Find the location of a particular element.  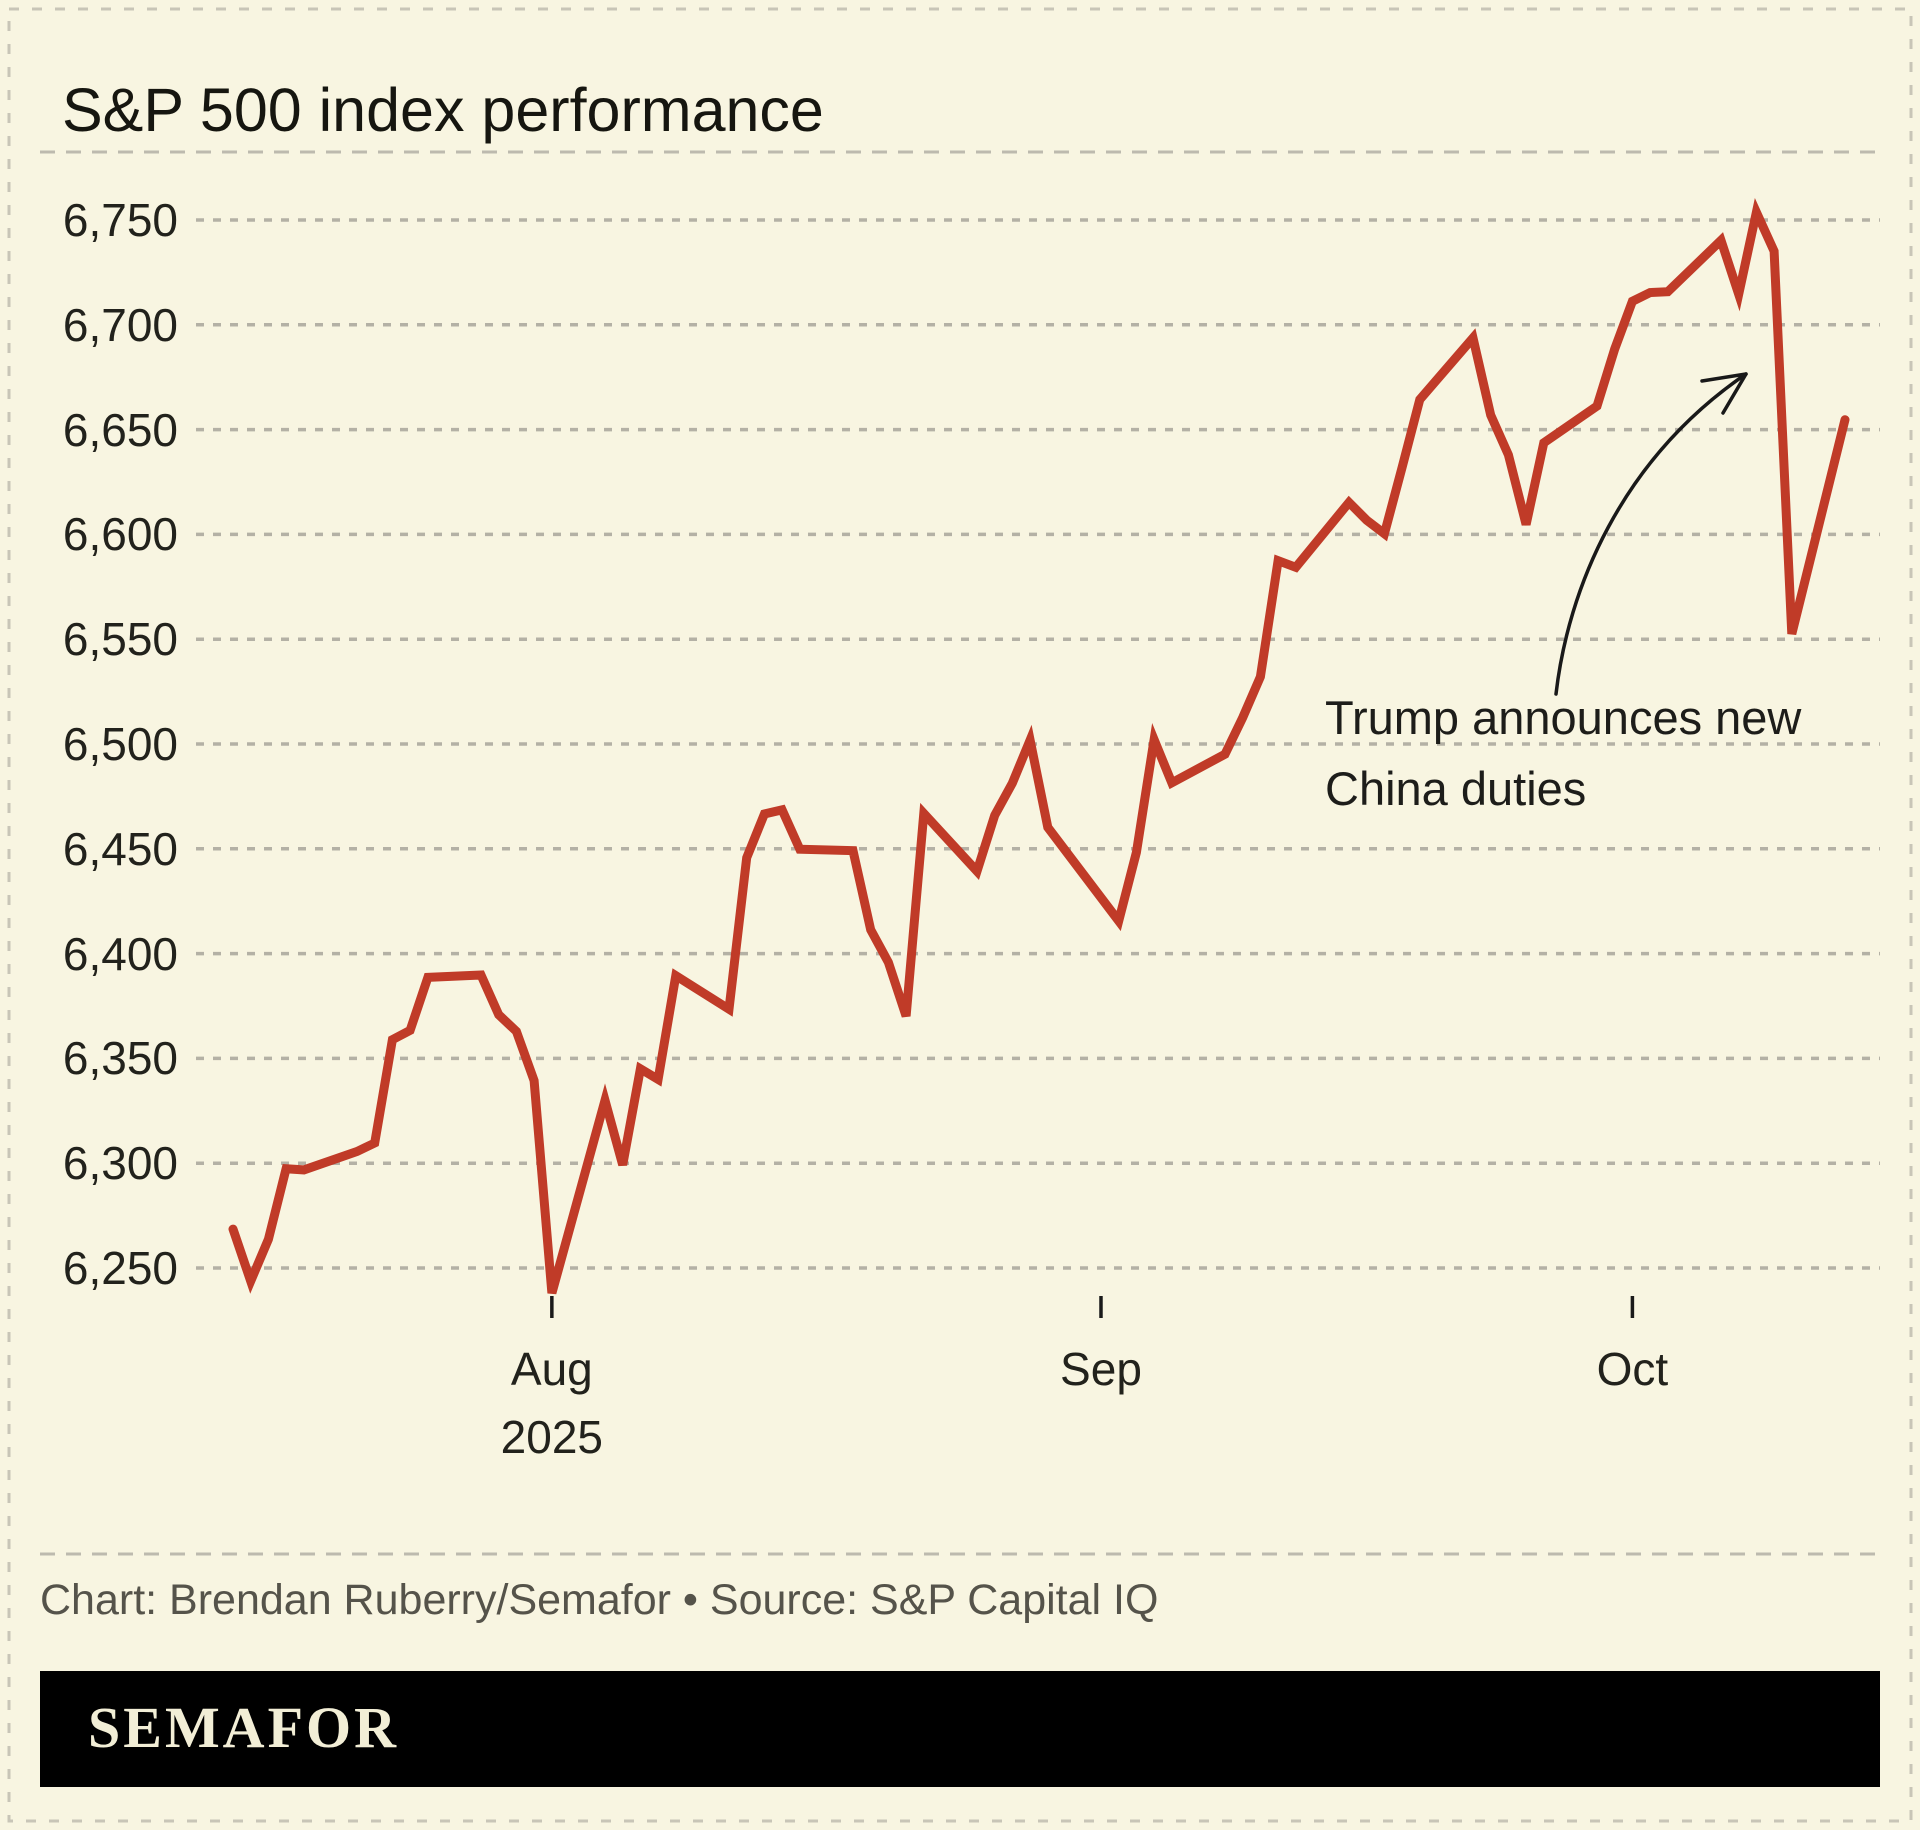

semafor-logo: SEMAFOR is located at coordinates (243, 1727).